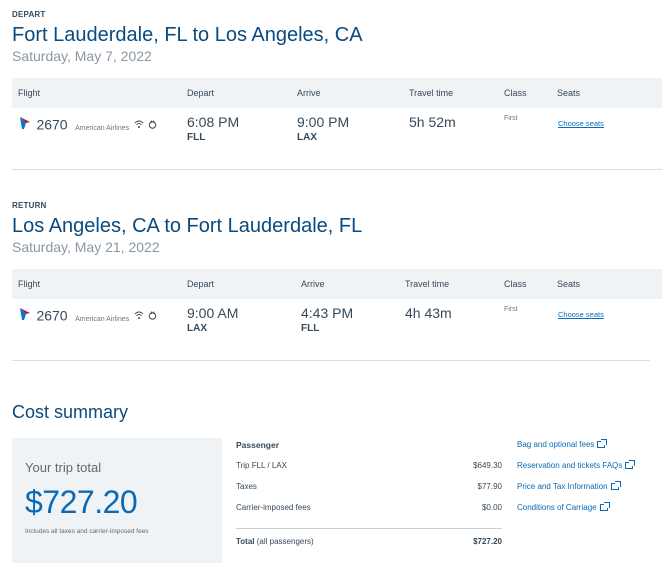 The width and height of the screenshot is (662, 563). I want to click on cost-line-label: Taxes, so click(246, 486).